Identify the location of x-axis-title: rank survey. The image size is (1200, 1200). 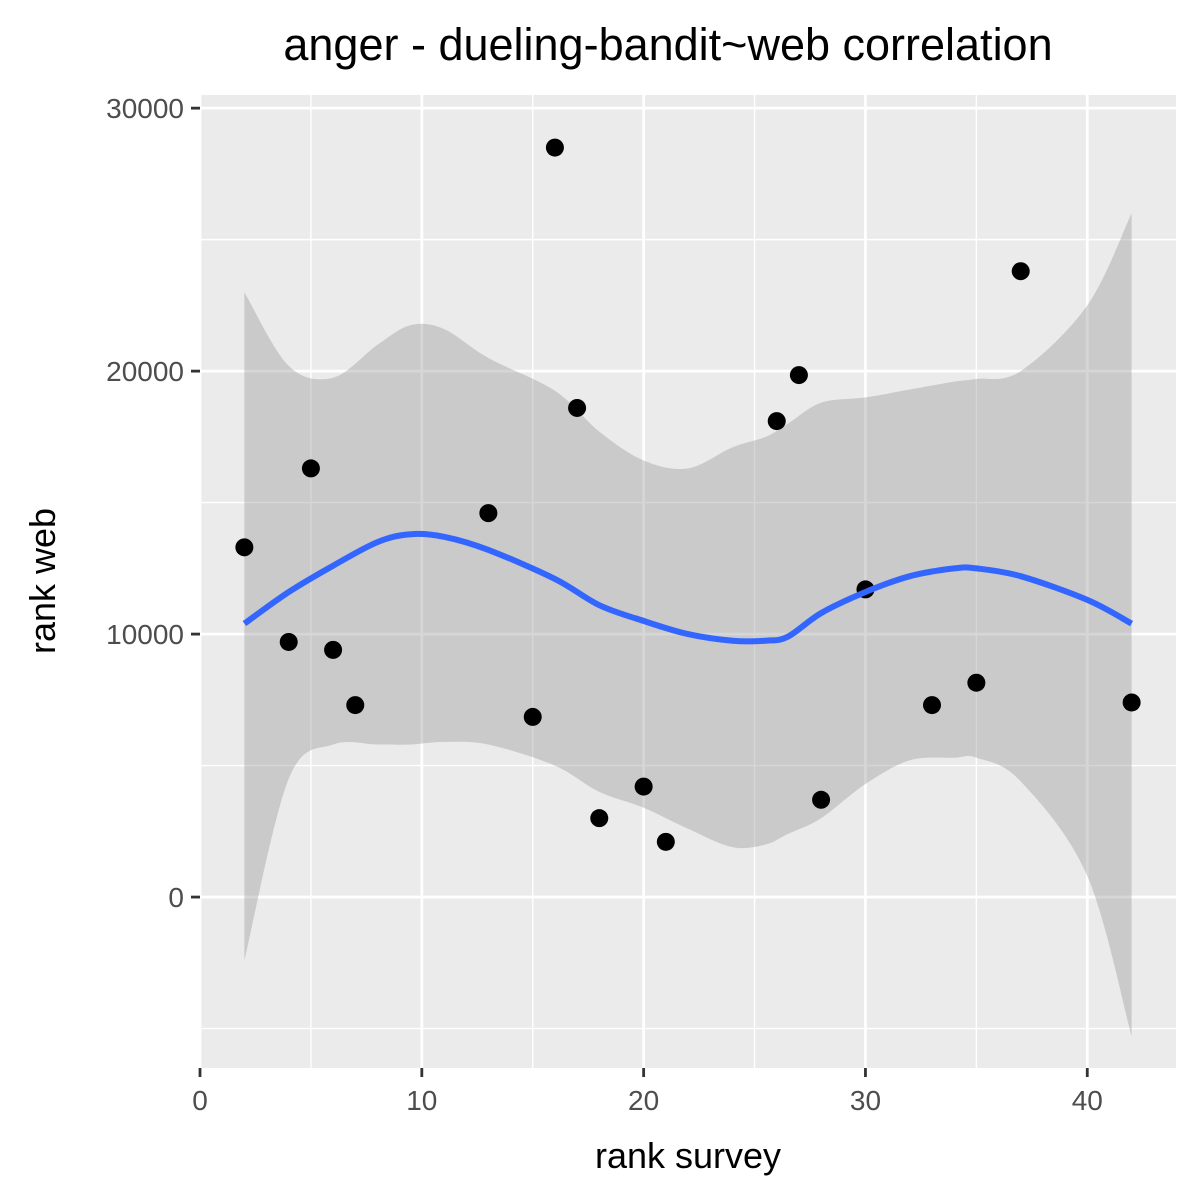
(688, 1155).